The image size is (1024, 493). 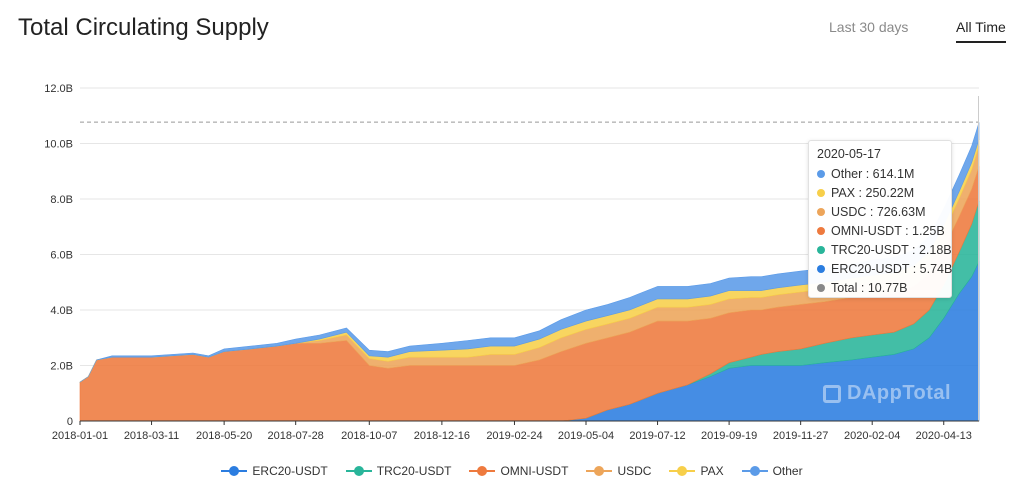 What do you see at coordinates (873, 173) in the screenshot?
I see `tooltip-row-label: Other : 614.1M` at bounding box center [873, 173].